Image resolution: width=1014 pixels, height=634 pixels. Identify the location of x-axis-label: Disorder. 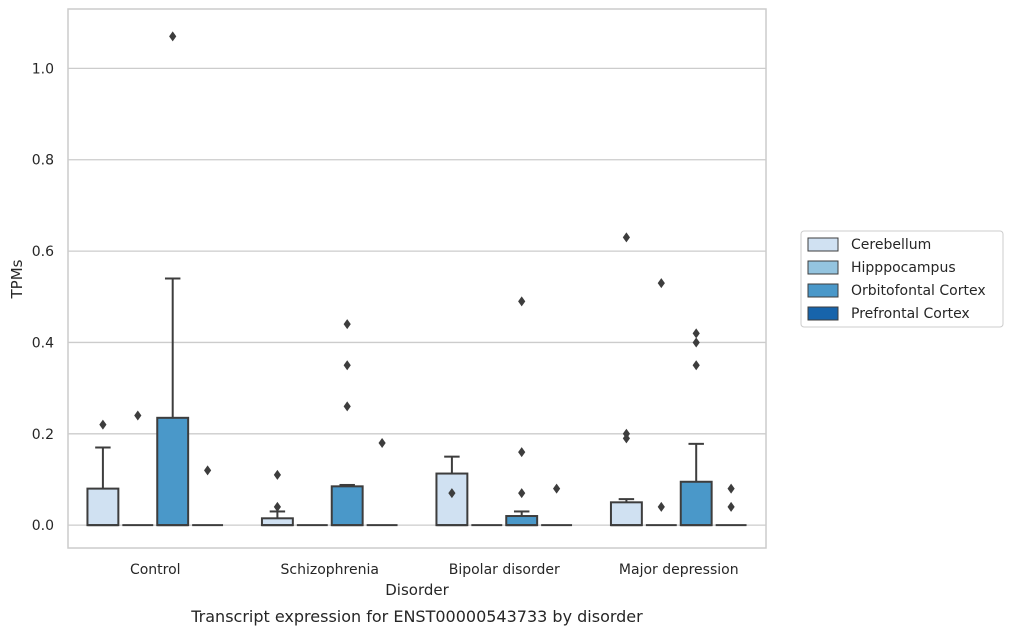
(417, 590).